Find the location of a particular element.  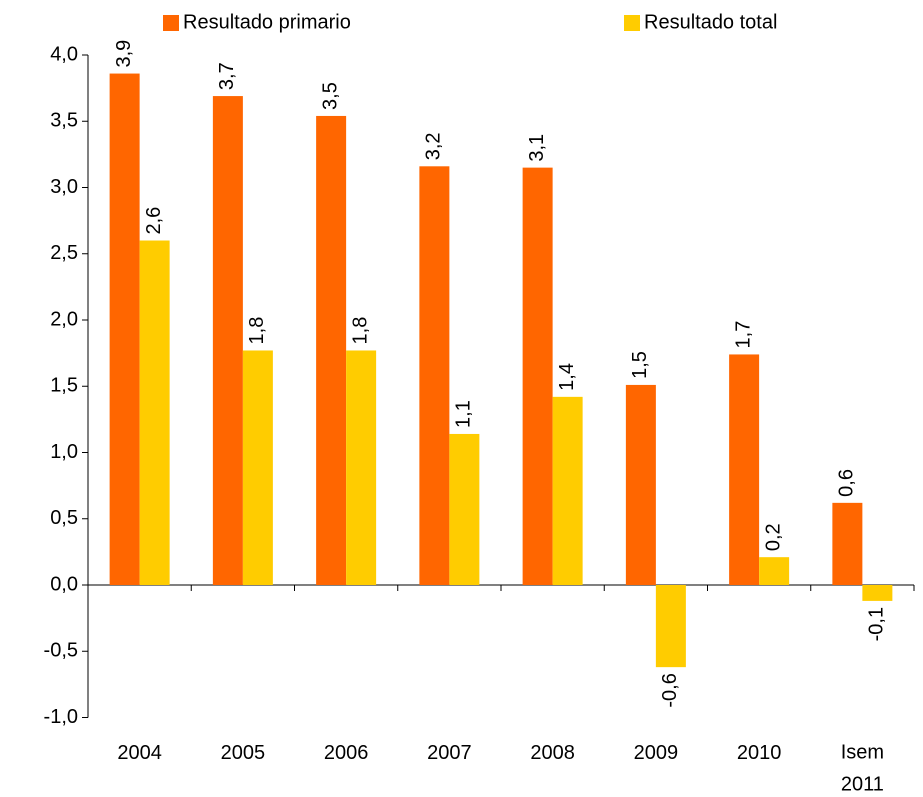

data-label: 3,2 is located at coordinates (434, 146).